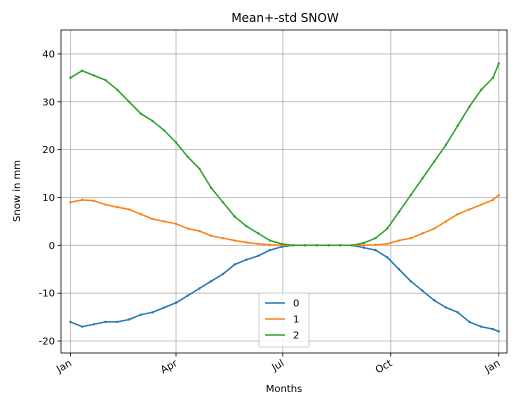 The width and height of the screenshot is (526, 405). I want to click on legend-label-0: 0, so click(296, 304).